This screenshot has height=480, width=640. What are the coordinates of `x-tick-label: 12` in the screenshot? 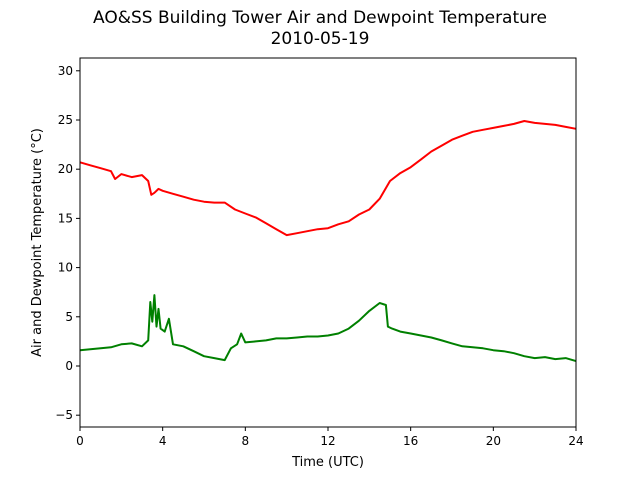 It's located at (327, 441).